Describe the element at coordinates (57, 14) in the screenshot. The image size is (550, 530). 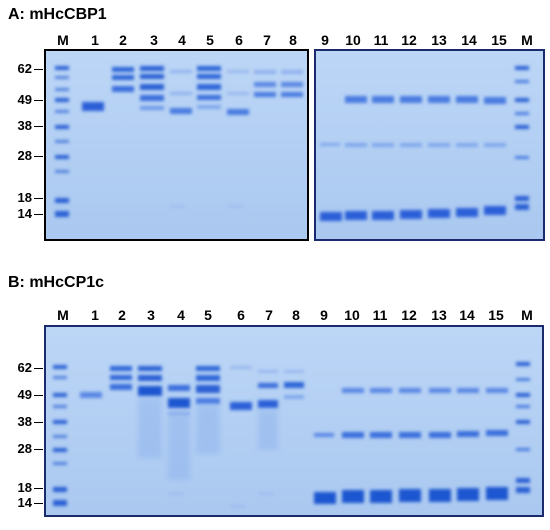
I see `panel-a-title: A: mHcCBP1` at that location.